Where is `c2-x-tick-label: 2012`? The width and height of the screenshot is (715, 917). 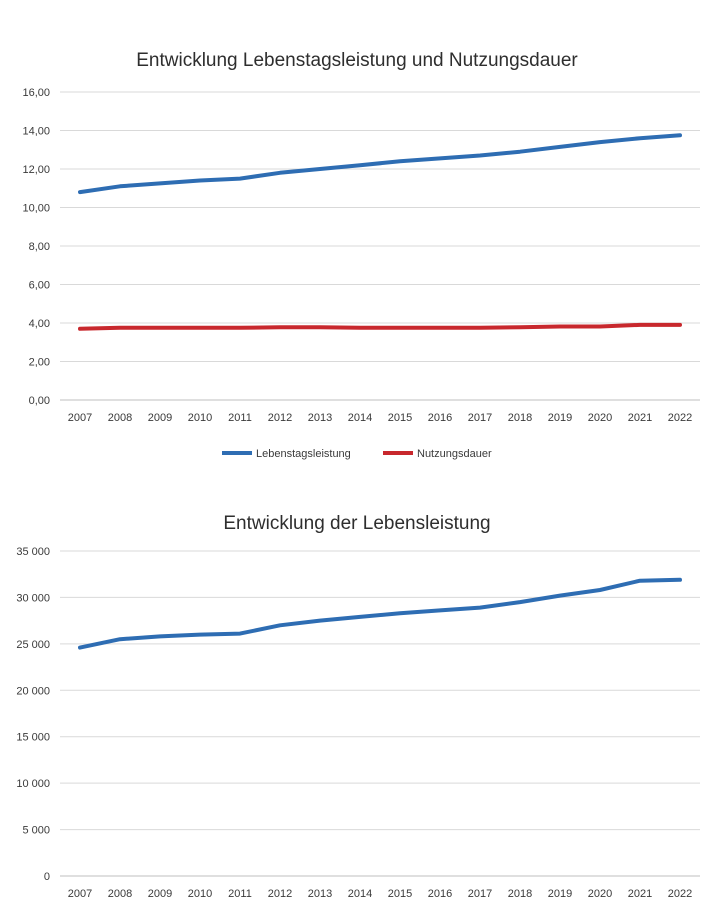 c2-x-tick-label: 2012 is located at coordinates (280, 894).